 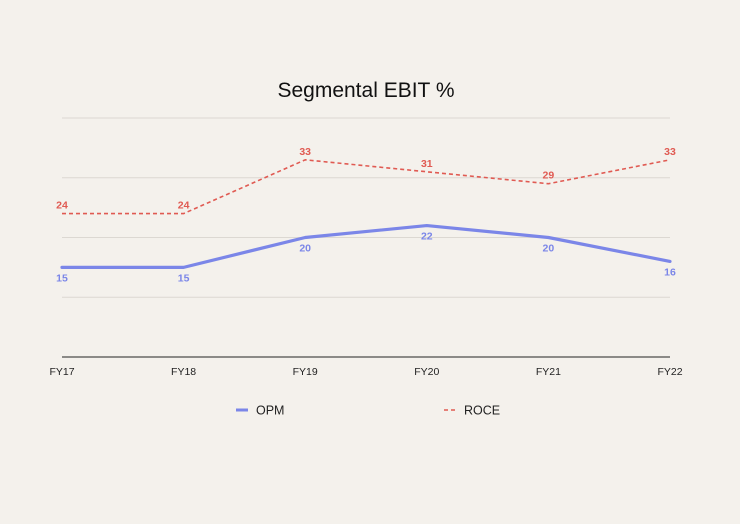 I want to click on x-tick-label: FY20, so click(x=426, y=372).